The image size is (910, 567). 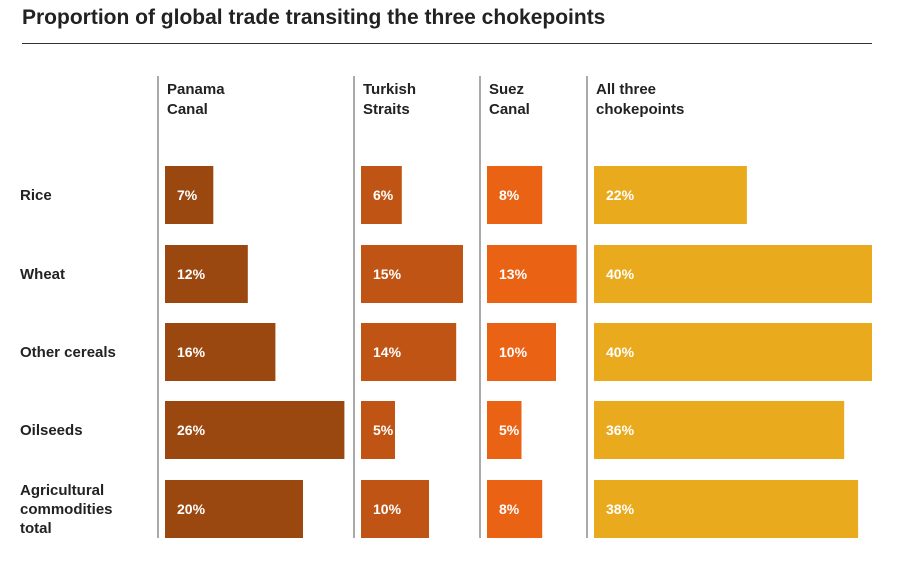 What do you see at coordinates (620, 430) in the screenshot?
I see `value-label-all-three-chokepoints-oilseeds: 36%` at bounding box center [620, 430].